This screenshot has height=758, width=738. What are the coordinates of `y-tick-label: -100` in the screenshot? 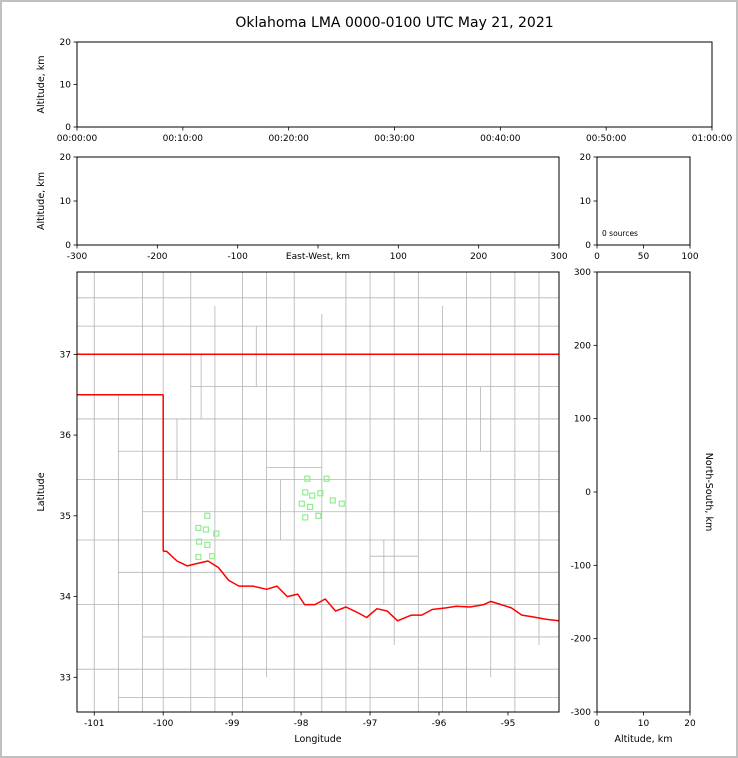 It's located at (581, 566).